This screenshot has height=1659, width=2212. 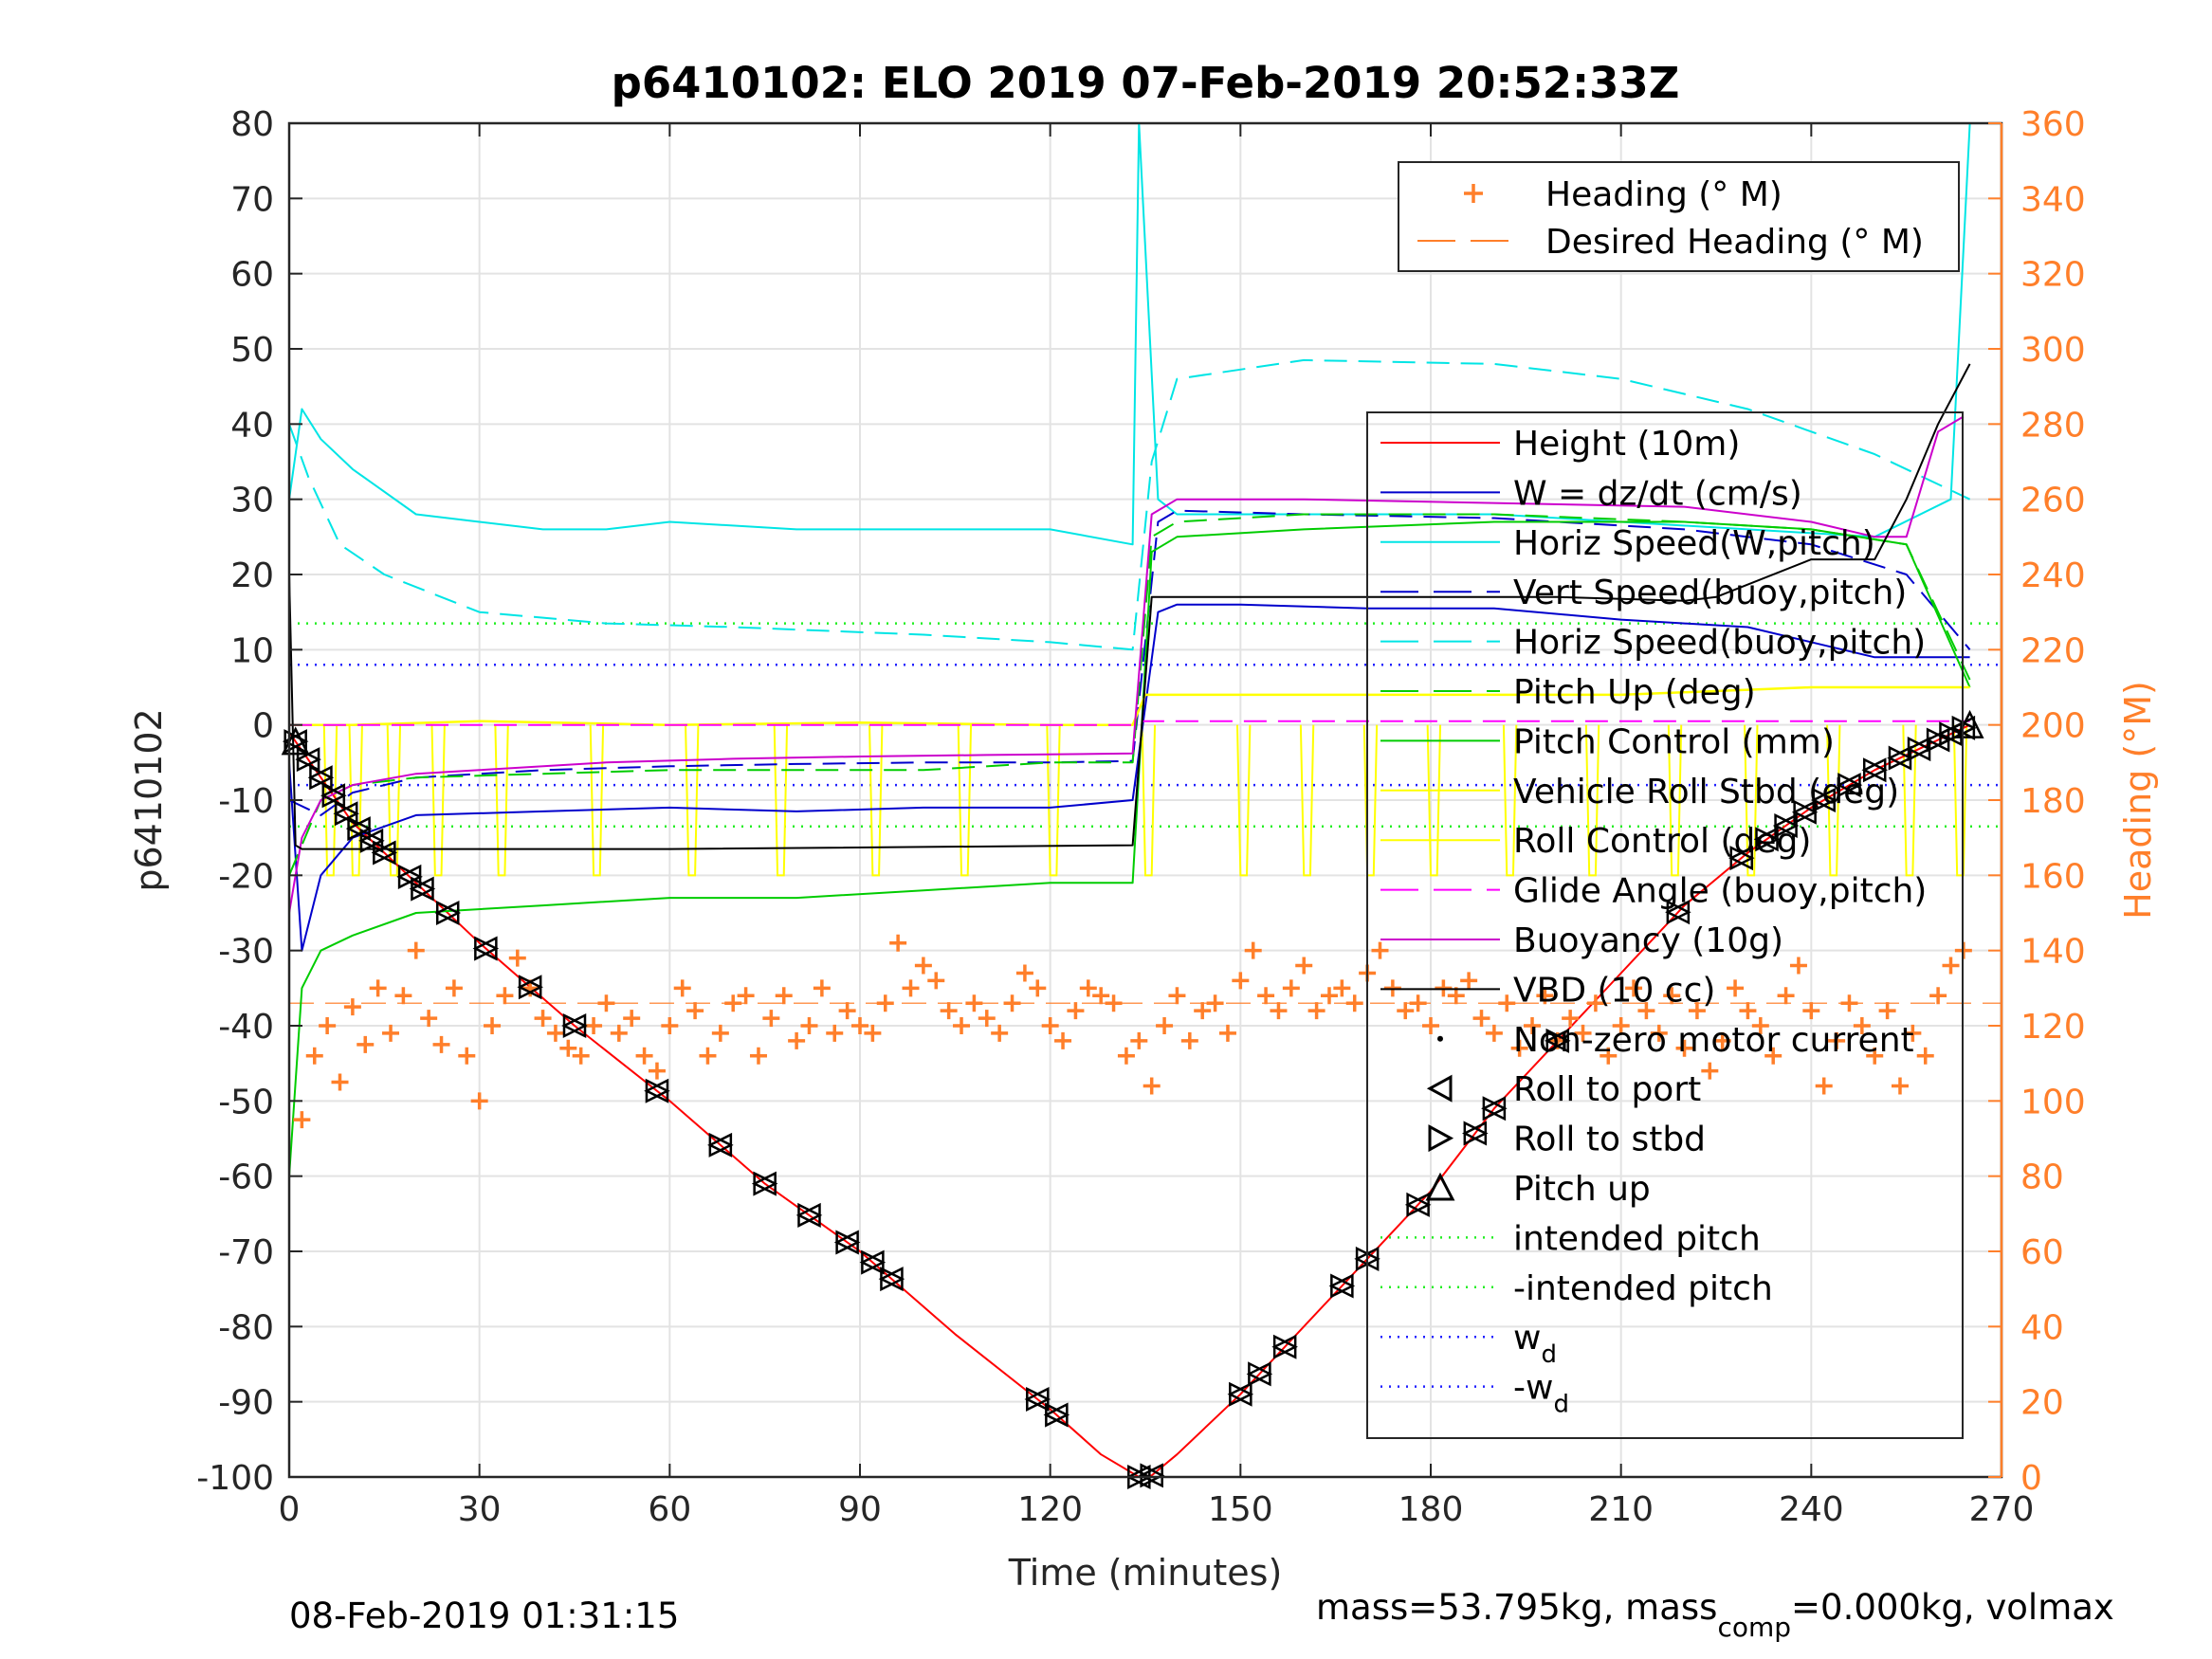 What do you see at coordinates (1621, 1509) in the screenshot?
I see `x-tick-label: 210` at bounding box center [1621, 1509].